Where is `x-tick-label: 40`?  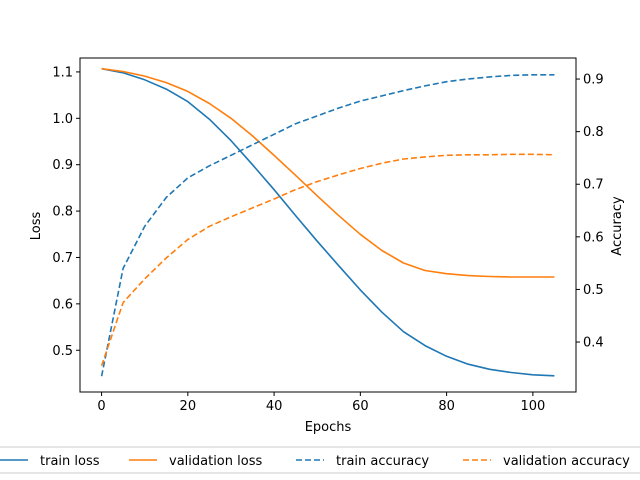 x-tick-label: 40 is located at coordinates (274, 406).